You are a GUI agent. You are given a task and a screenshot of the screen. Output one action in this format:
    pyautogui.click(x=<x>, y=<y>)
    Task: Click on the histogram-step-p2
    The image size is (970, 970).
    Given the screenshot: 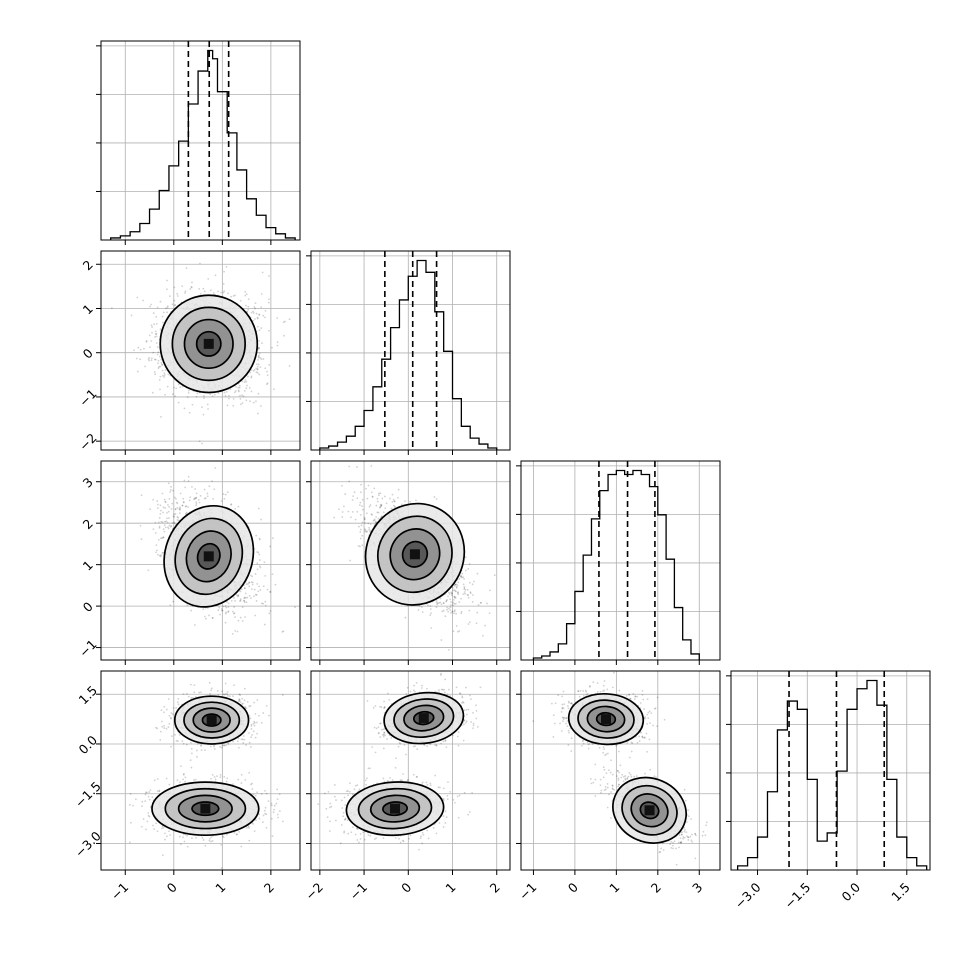 What is the action you would take?
    pyautogui.click(x=616, y=564)
    